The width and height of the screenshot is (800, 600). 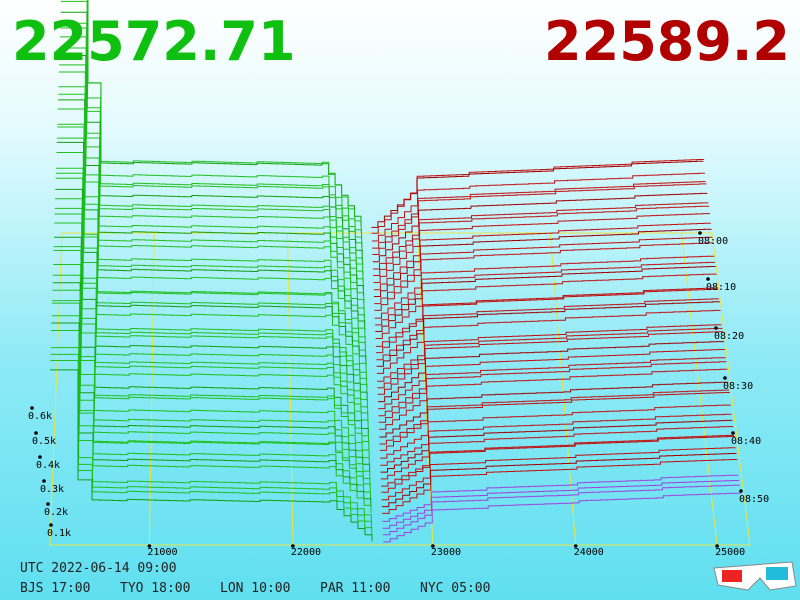 I want to click on utc-time: UTC 2022-06-14 09:00, so click(x=98, y=568).